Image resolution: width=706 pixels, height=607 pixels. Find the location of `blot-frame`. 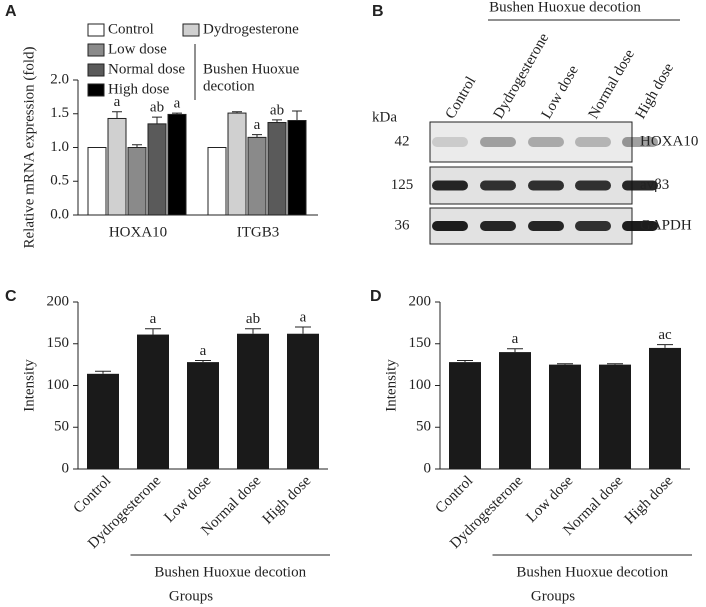

blot-frame is located at coordinates (531, 142).